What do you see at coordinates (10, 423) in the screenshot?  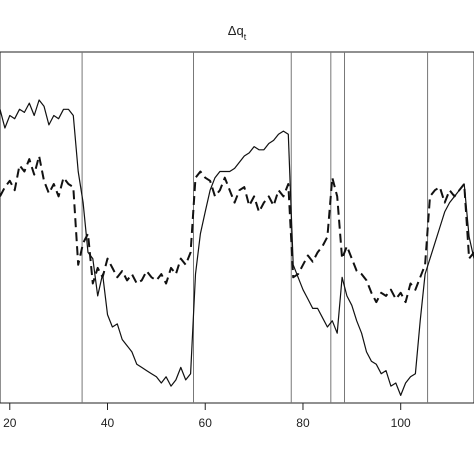 I see `x-tick-label-20: 20` at bounding box center [10, 423].